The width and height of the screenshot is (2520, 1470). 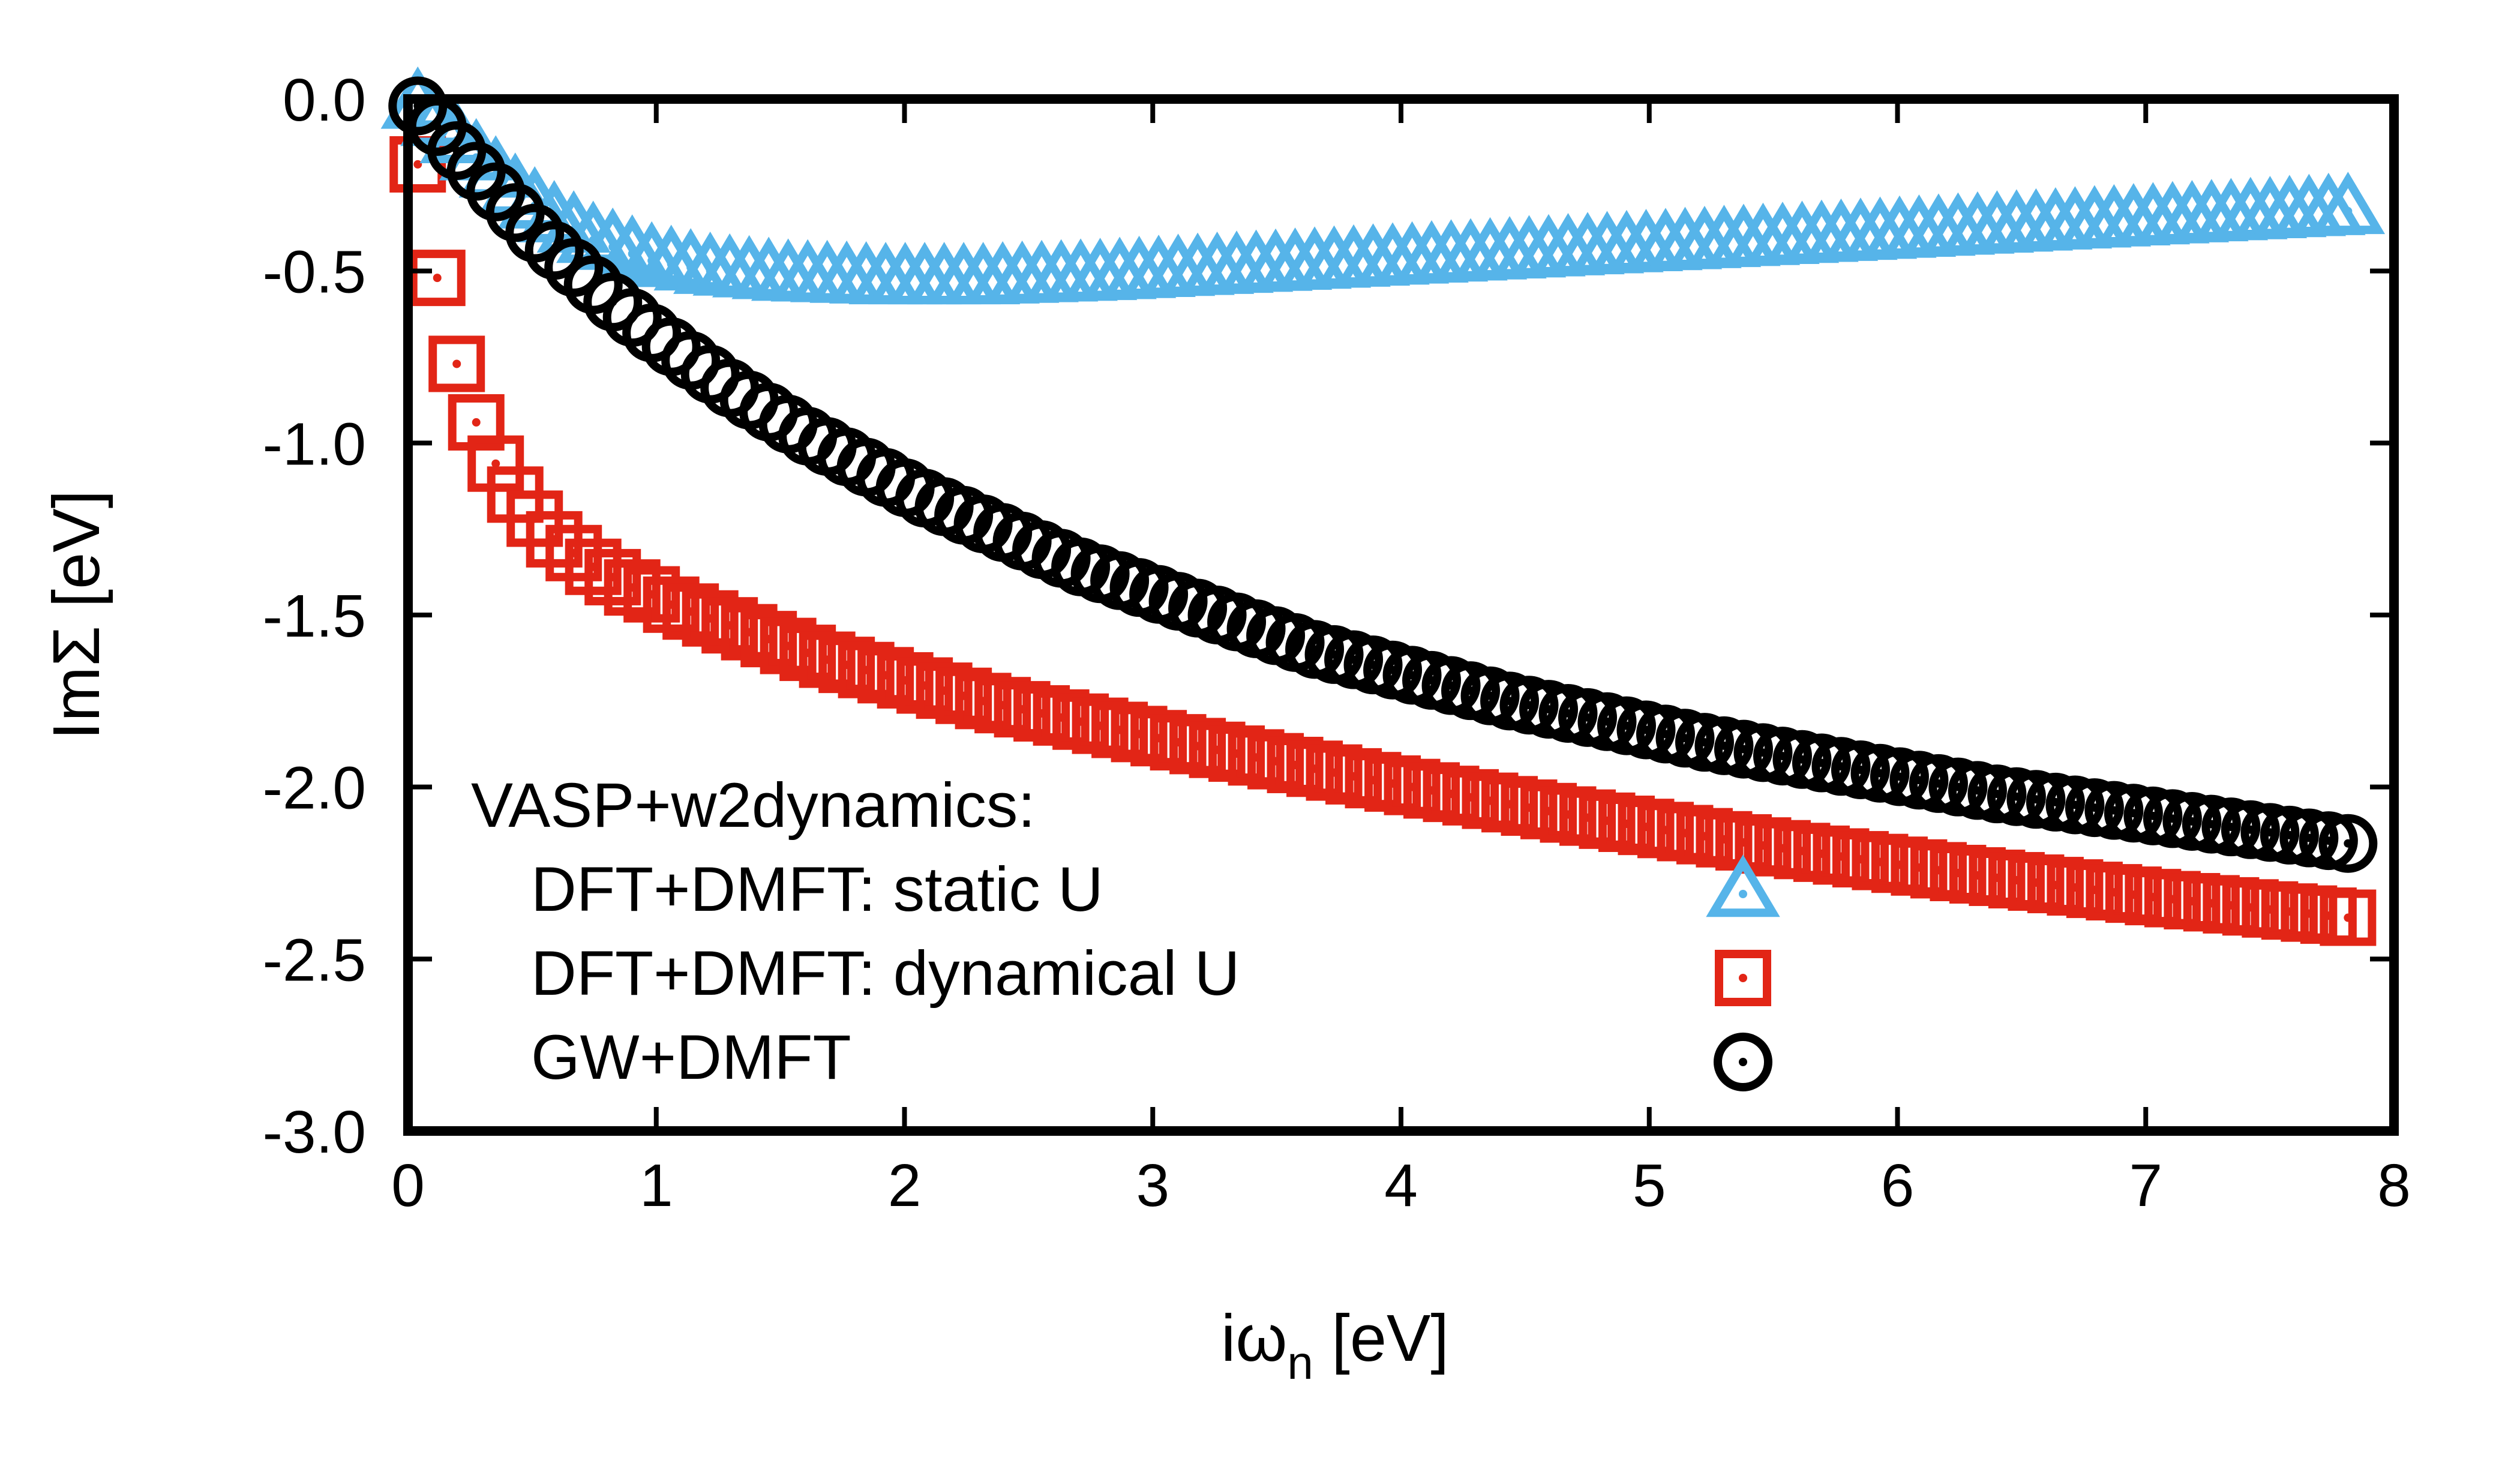 I want to click on series-triangle, so click(x=1383, y=185).